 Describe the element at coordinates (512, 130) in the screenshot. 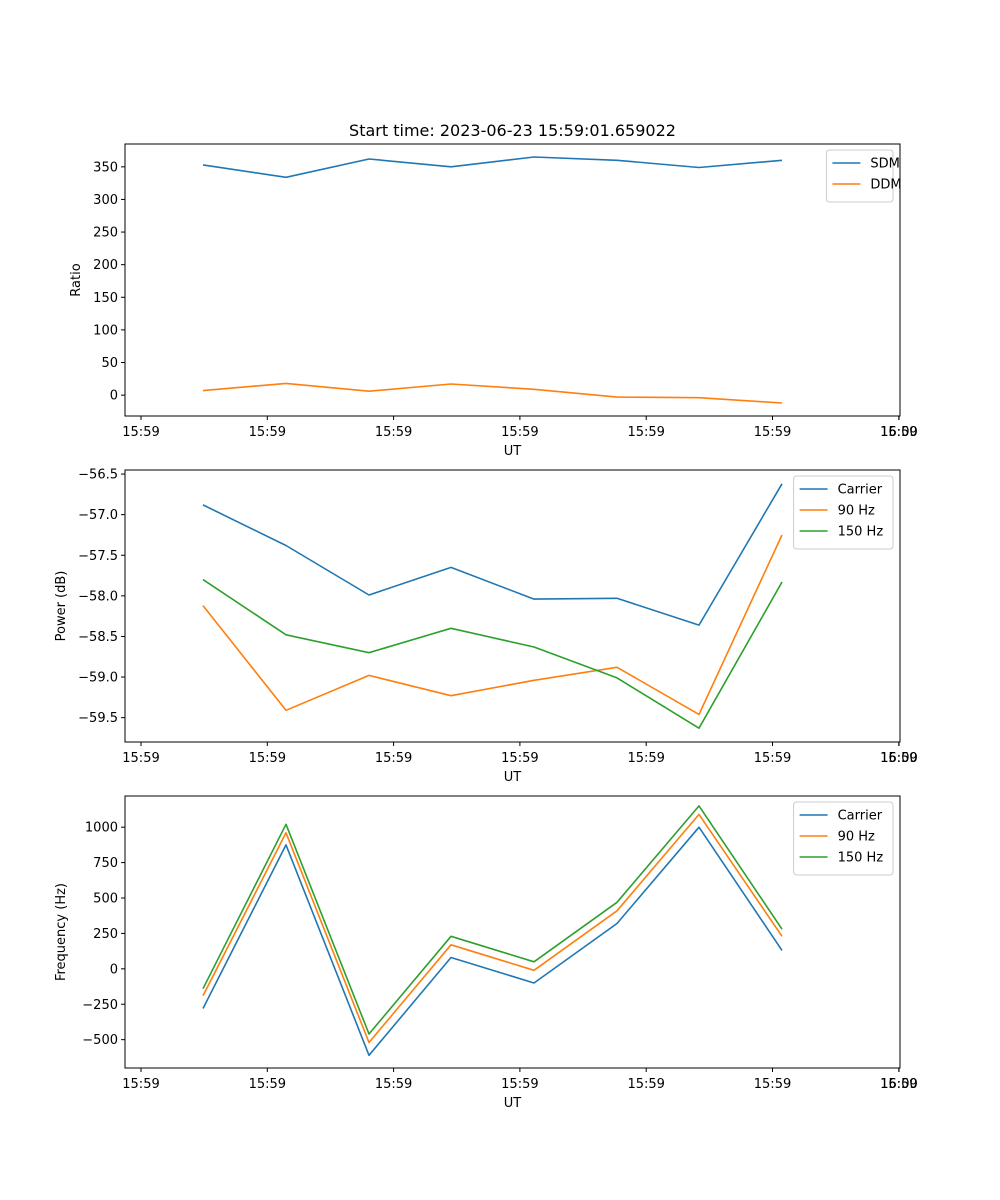

I see `chart-title: Start time: 2023-06-23 15:59:01.659022` at that location.